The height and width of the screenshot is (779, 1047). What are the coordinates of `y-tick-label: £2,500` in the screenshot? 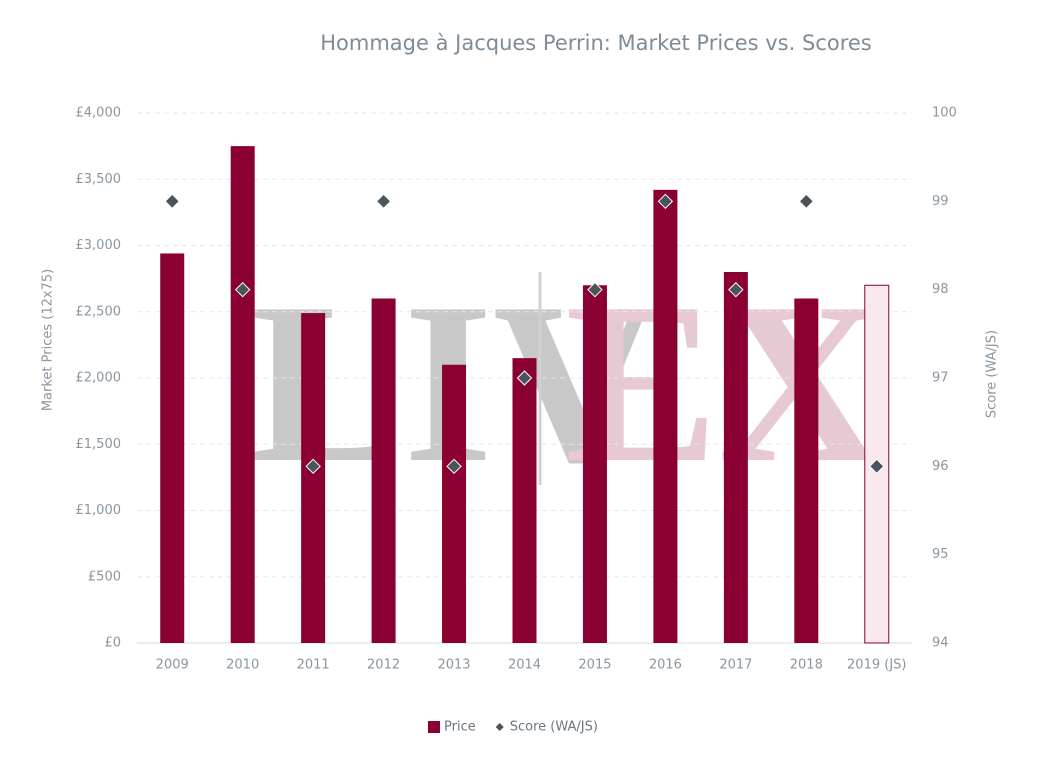 It's located at (99, 311).